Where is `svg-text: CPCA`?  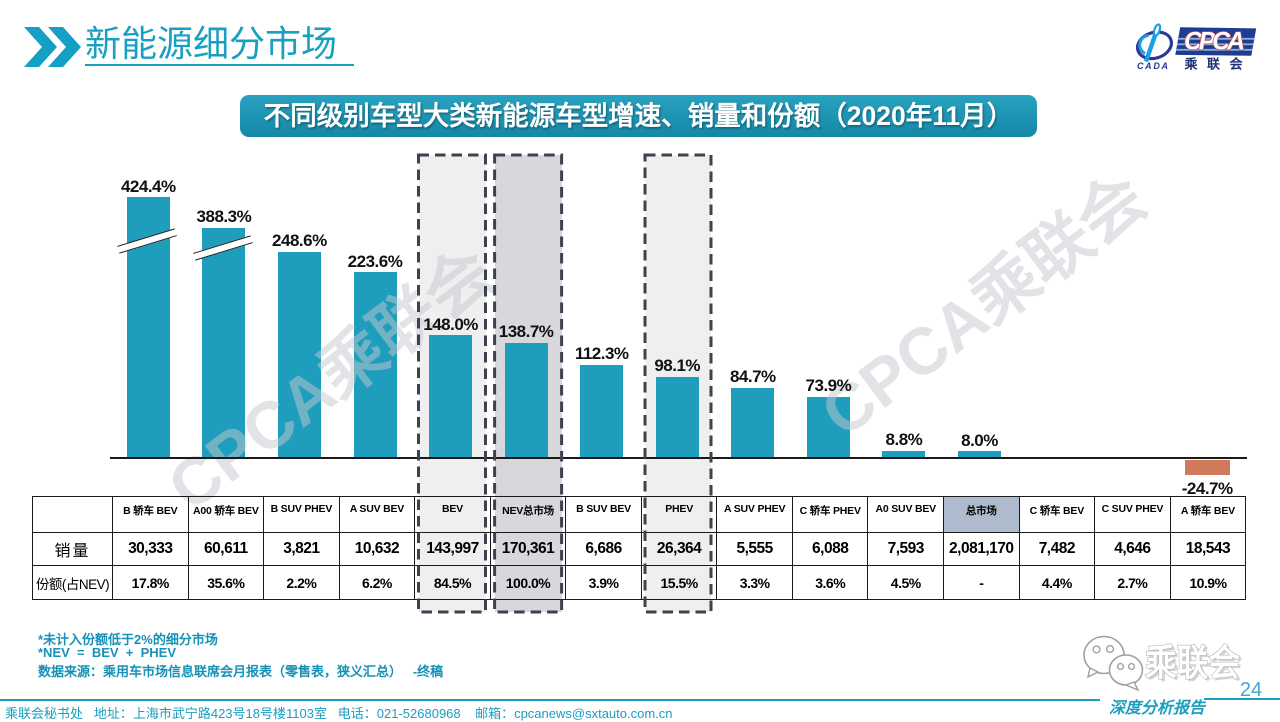 svg-text: CPCA is located at coordinates (1214, 42).